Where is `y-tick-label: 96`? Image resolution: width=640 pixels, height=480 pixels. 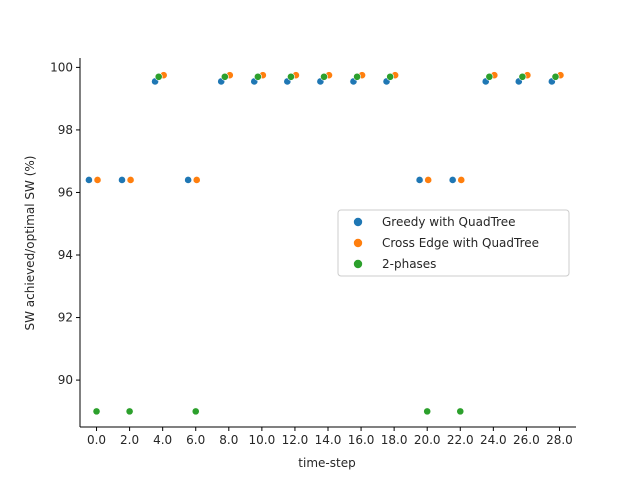
y-tick-label: 96 is located at coordinates (65, 192).